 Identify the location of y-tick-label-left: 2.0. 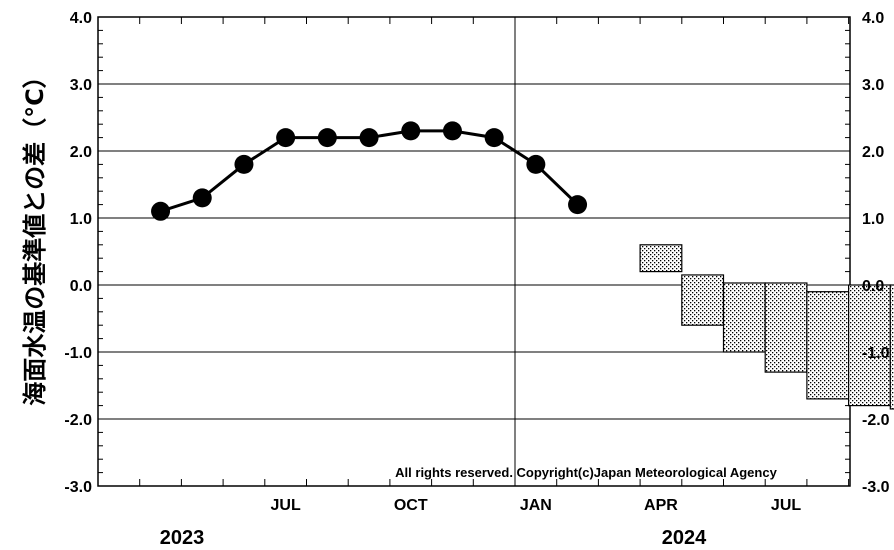
(81, 152).